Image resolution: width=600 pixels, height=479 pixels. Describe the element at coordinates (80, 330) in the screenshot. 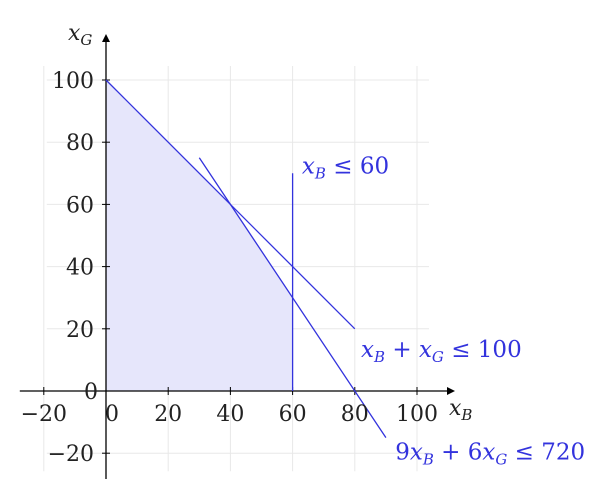

I see `y-tick-label: 20` at that location.